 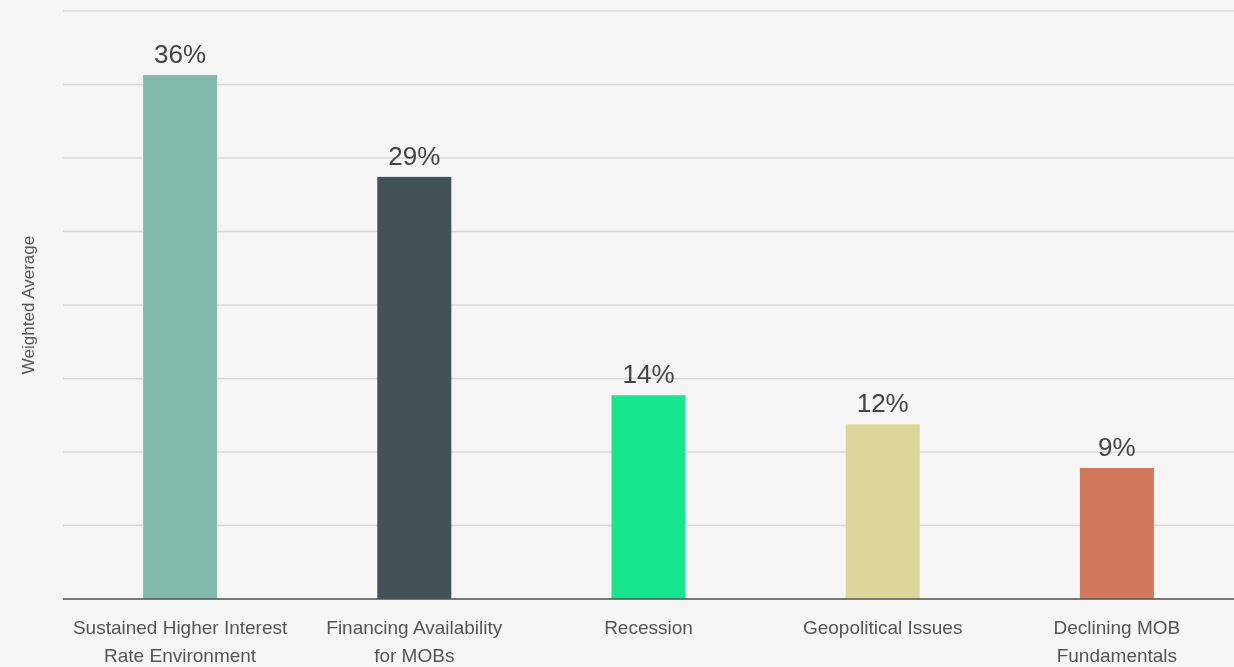 What do you see at coordinates (648, 374) in the screenshot?
I see `data-label: 14%` at bounding box center [648, 374].